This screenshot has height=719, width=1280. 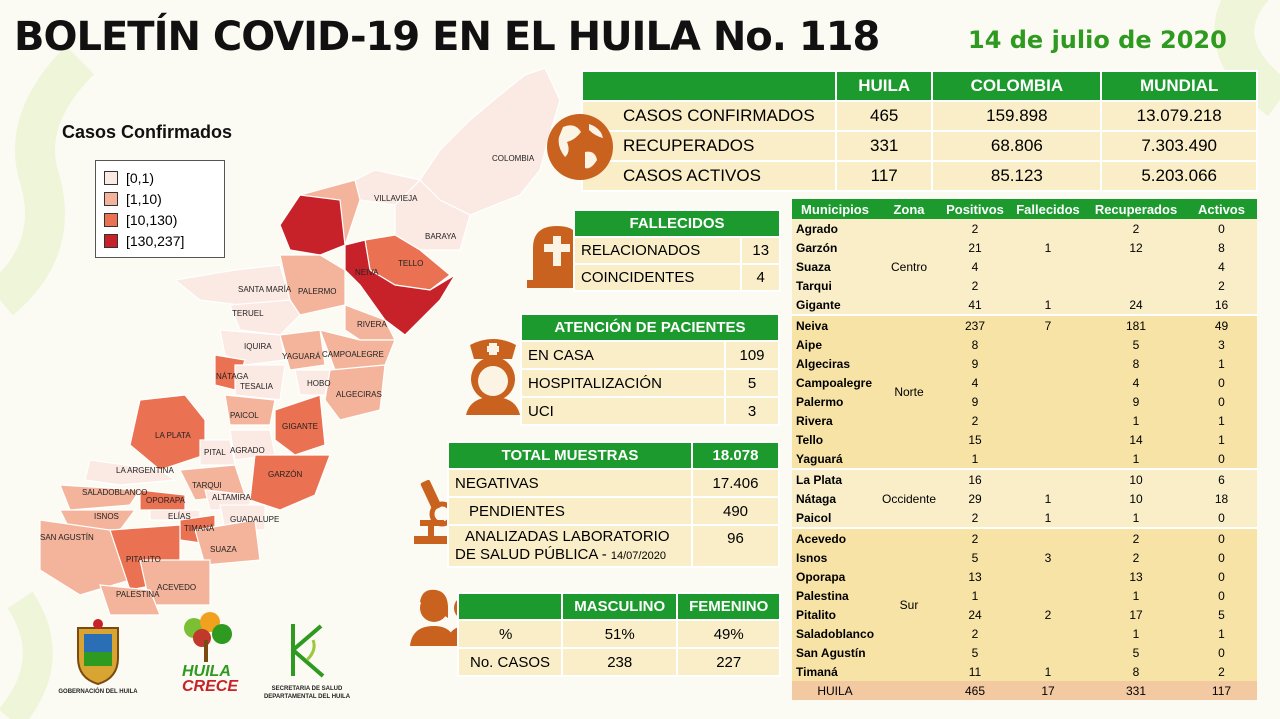 I want to click on samples-title: TOTAL MUESTRAS, so click(x=570, y=455).